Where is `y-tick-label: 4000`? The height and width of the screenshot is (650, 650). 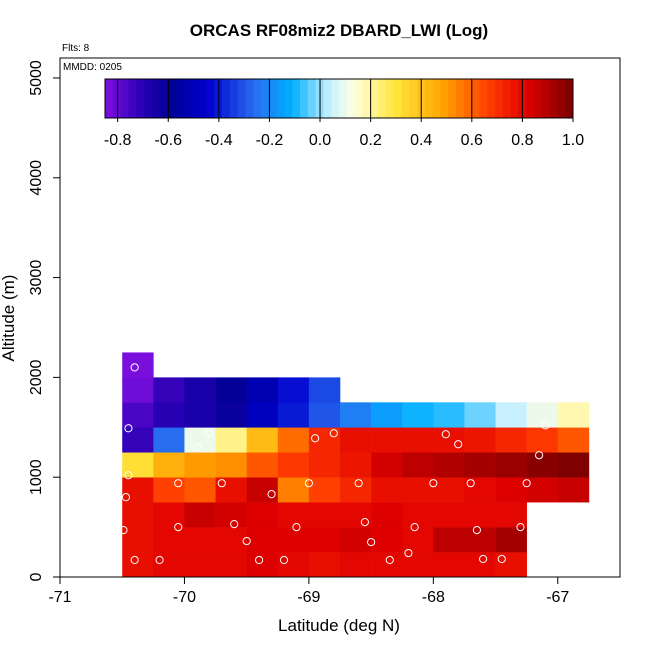 y-tick-label: 4000 is located at coordinates (36, 178).